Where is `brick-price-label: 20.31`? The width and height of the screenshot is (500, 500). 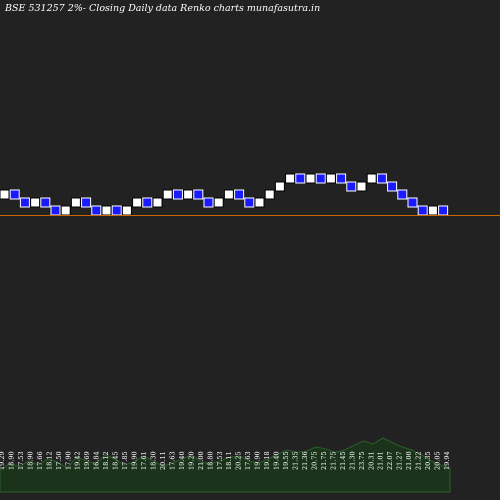
brick-price-label: 20.31 is located at coordinates (371, 460).